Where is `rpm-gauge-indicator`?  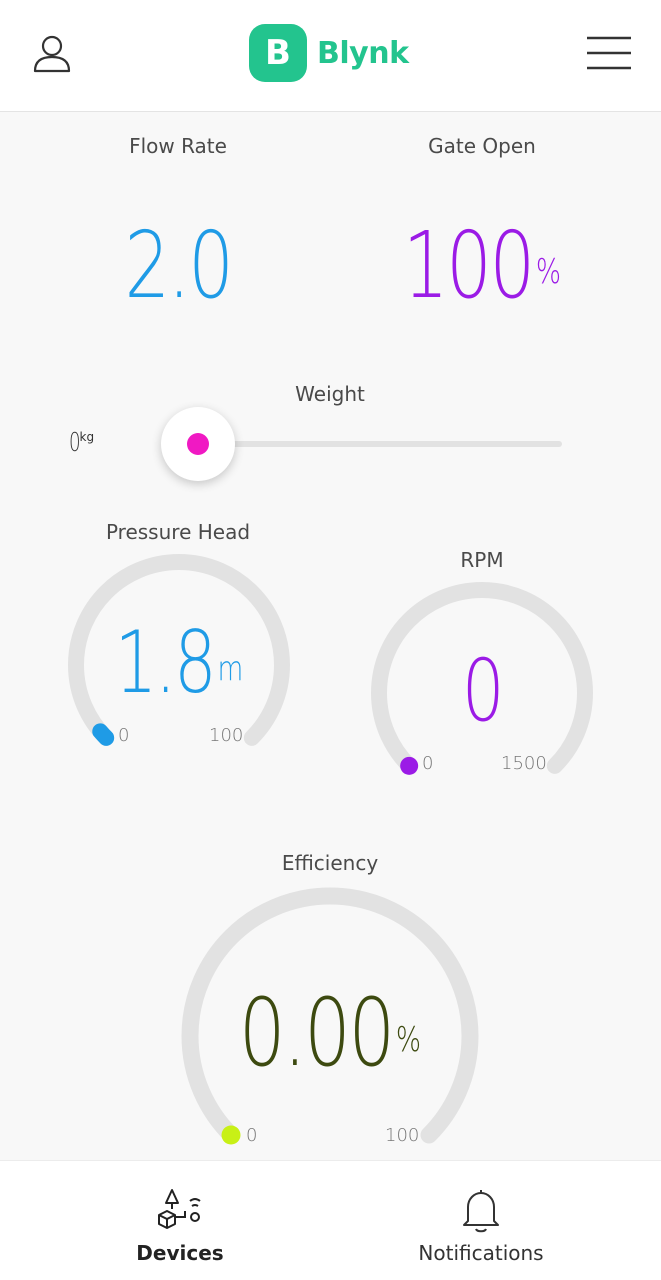
rpm-gauge-indicator is located at coordinates (409, 765).